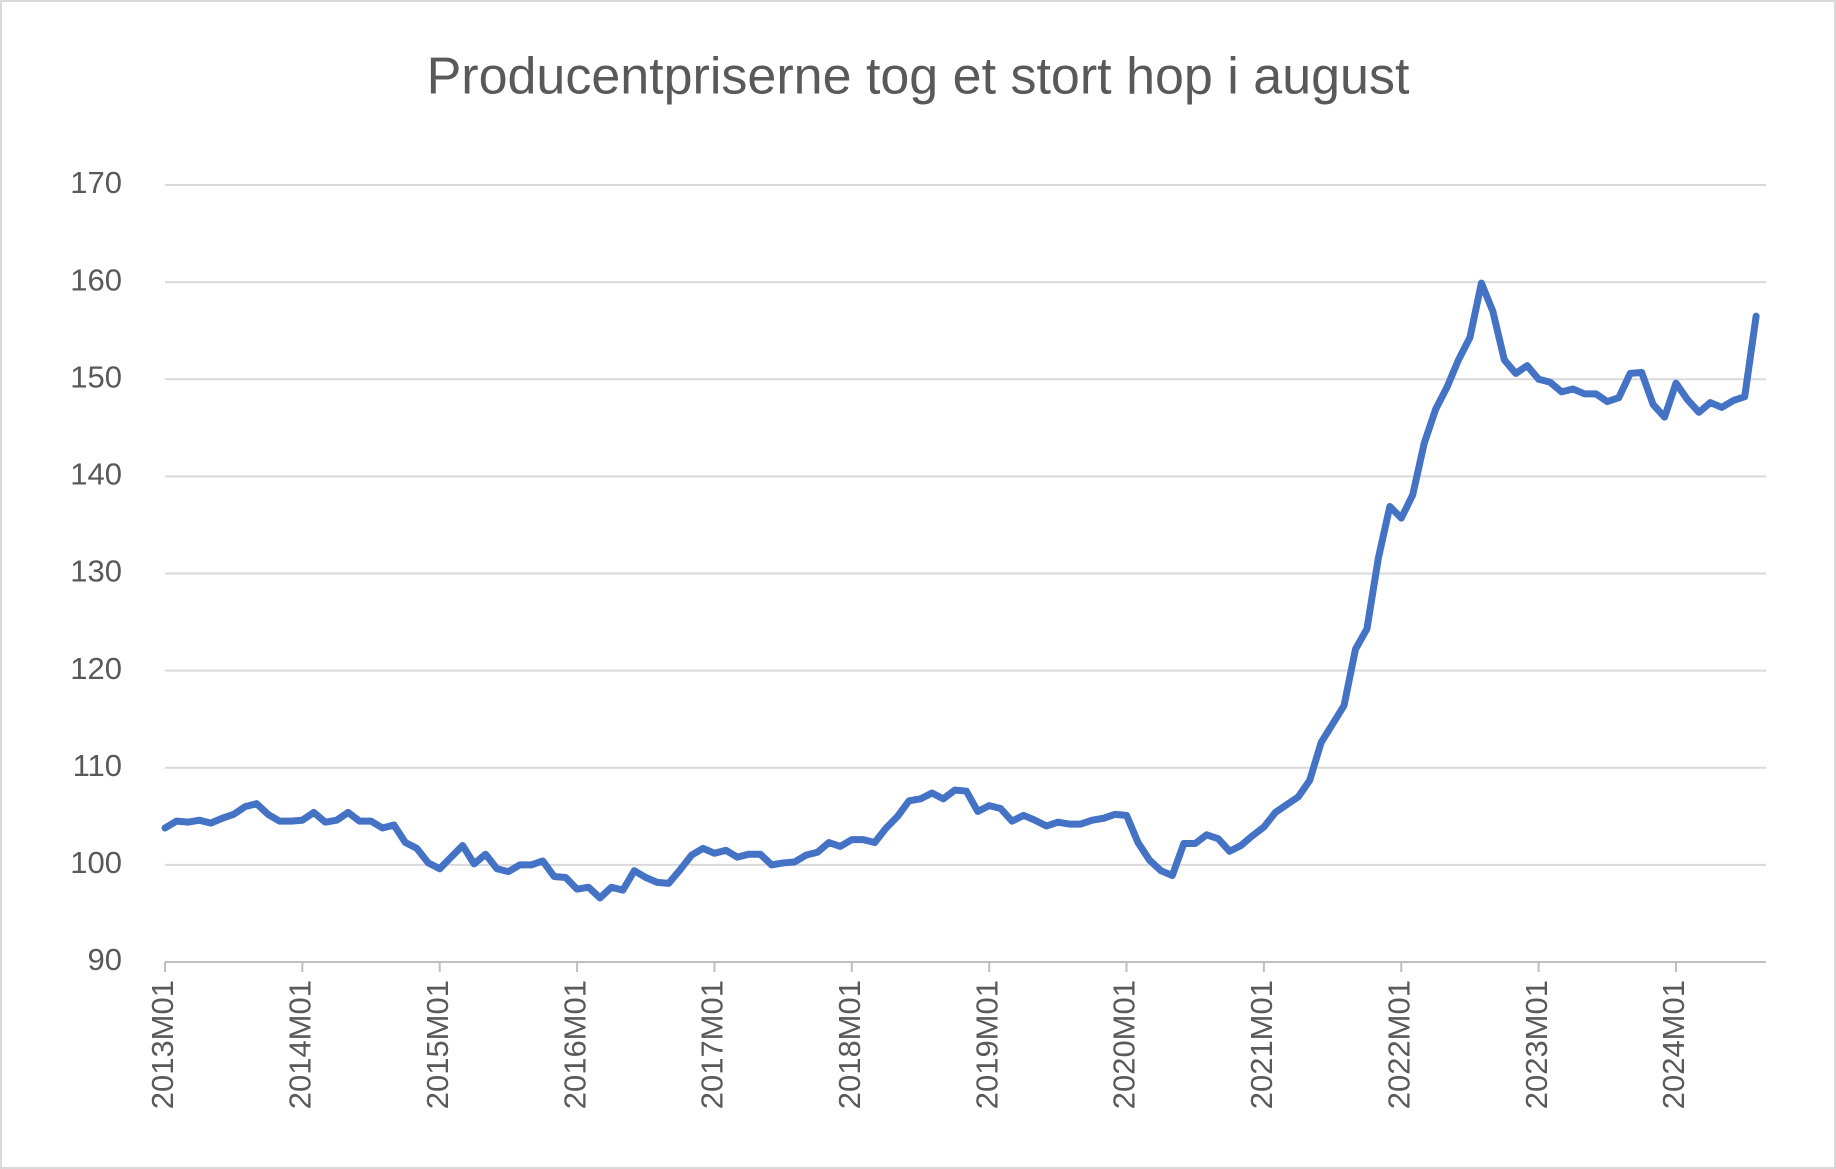 Image resolution: width=1836 pixels, height=1169 pixels. Describe the element at coordinates (96, 474) in the screenshot. I see `y-tick-label: 140` at that location.